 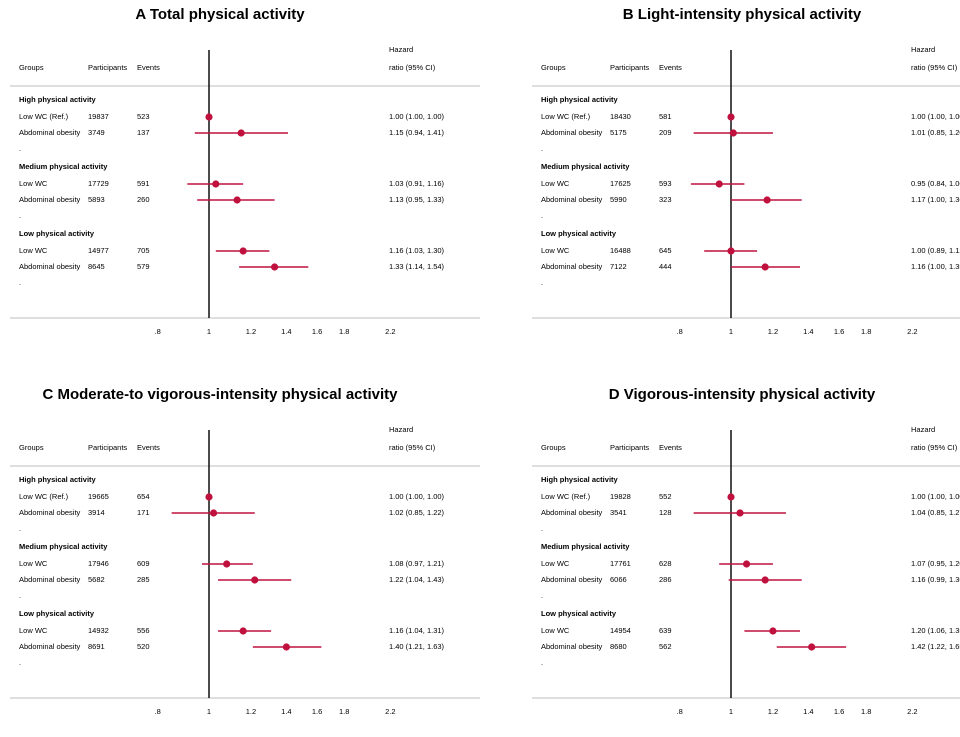 I want to click on row-events: 444, so click(x=665, y=266).